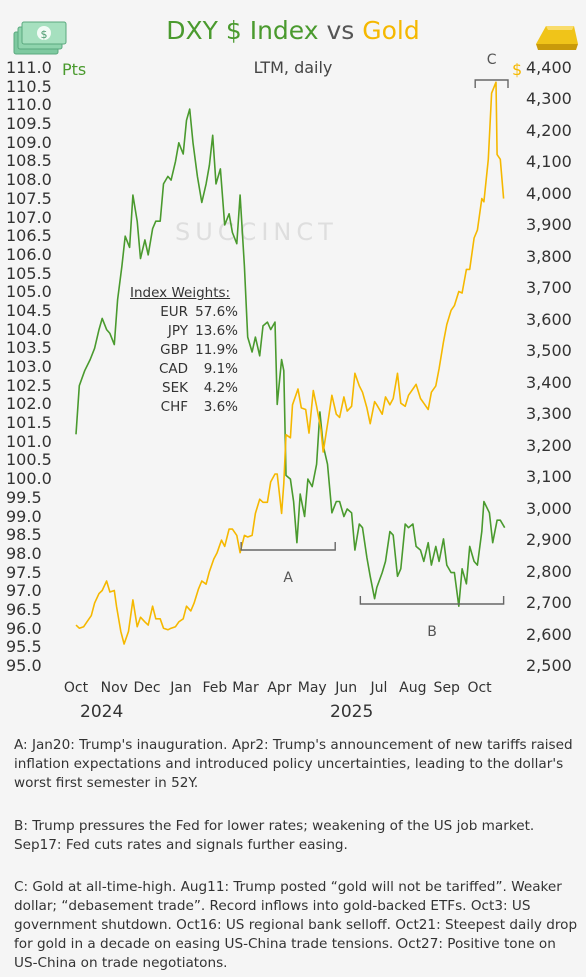 This screenshot has height=977, width=586. I want to click on x-axis-tick: May, so click(312, 688).